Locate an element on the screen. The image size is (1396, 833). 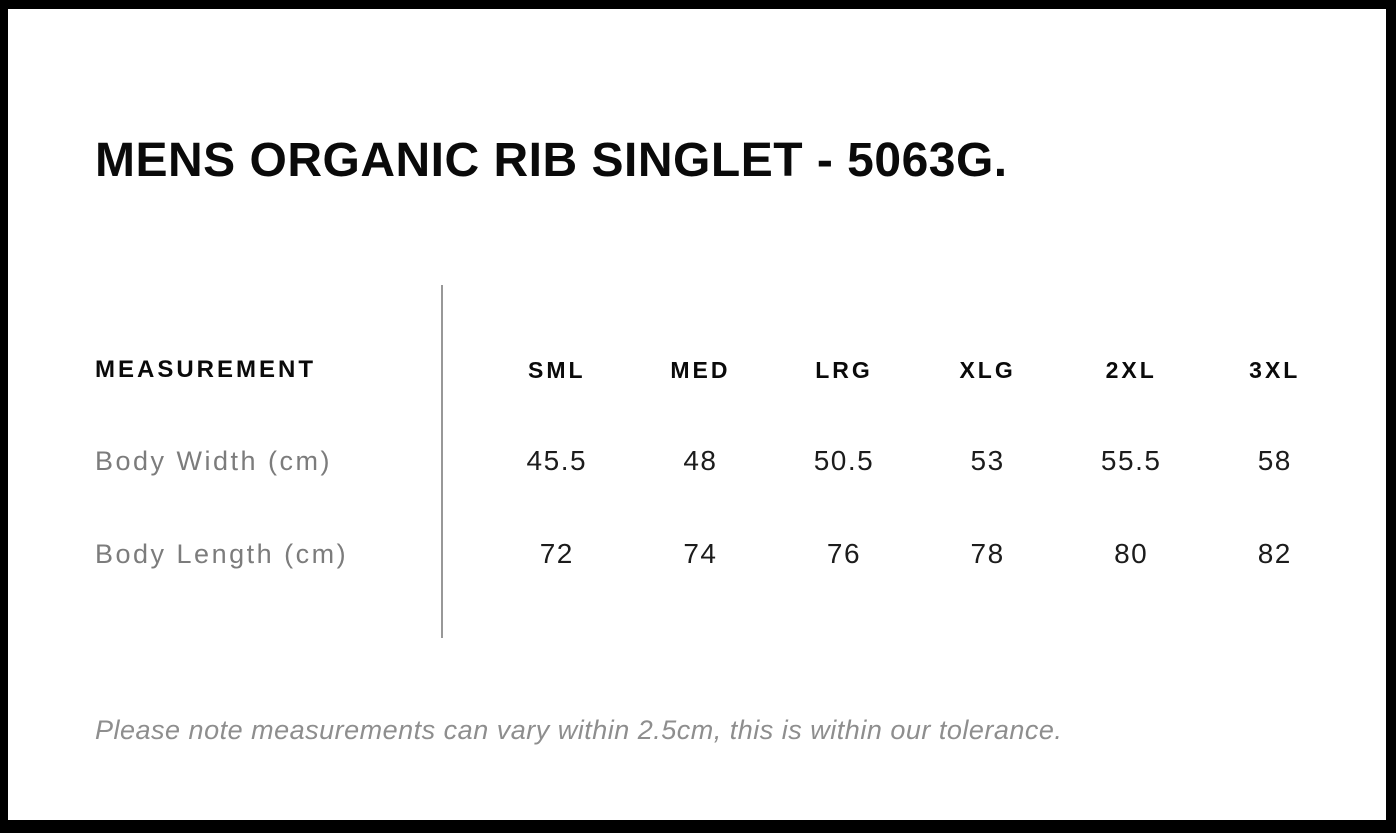
body-length-med-value: 74 is located at coordinates (700, 553).